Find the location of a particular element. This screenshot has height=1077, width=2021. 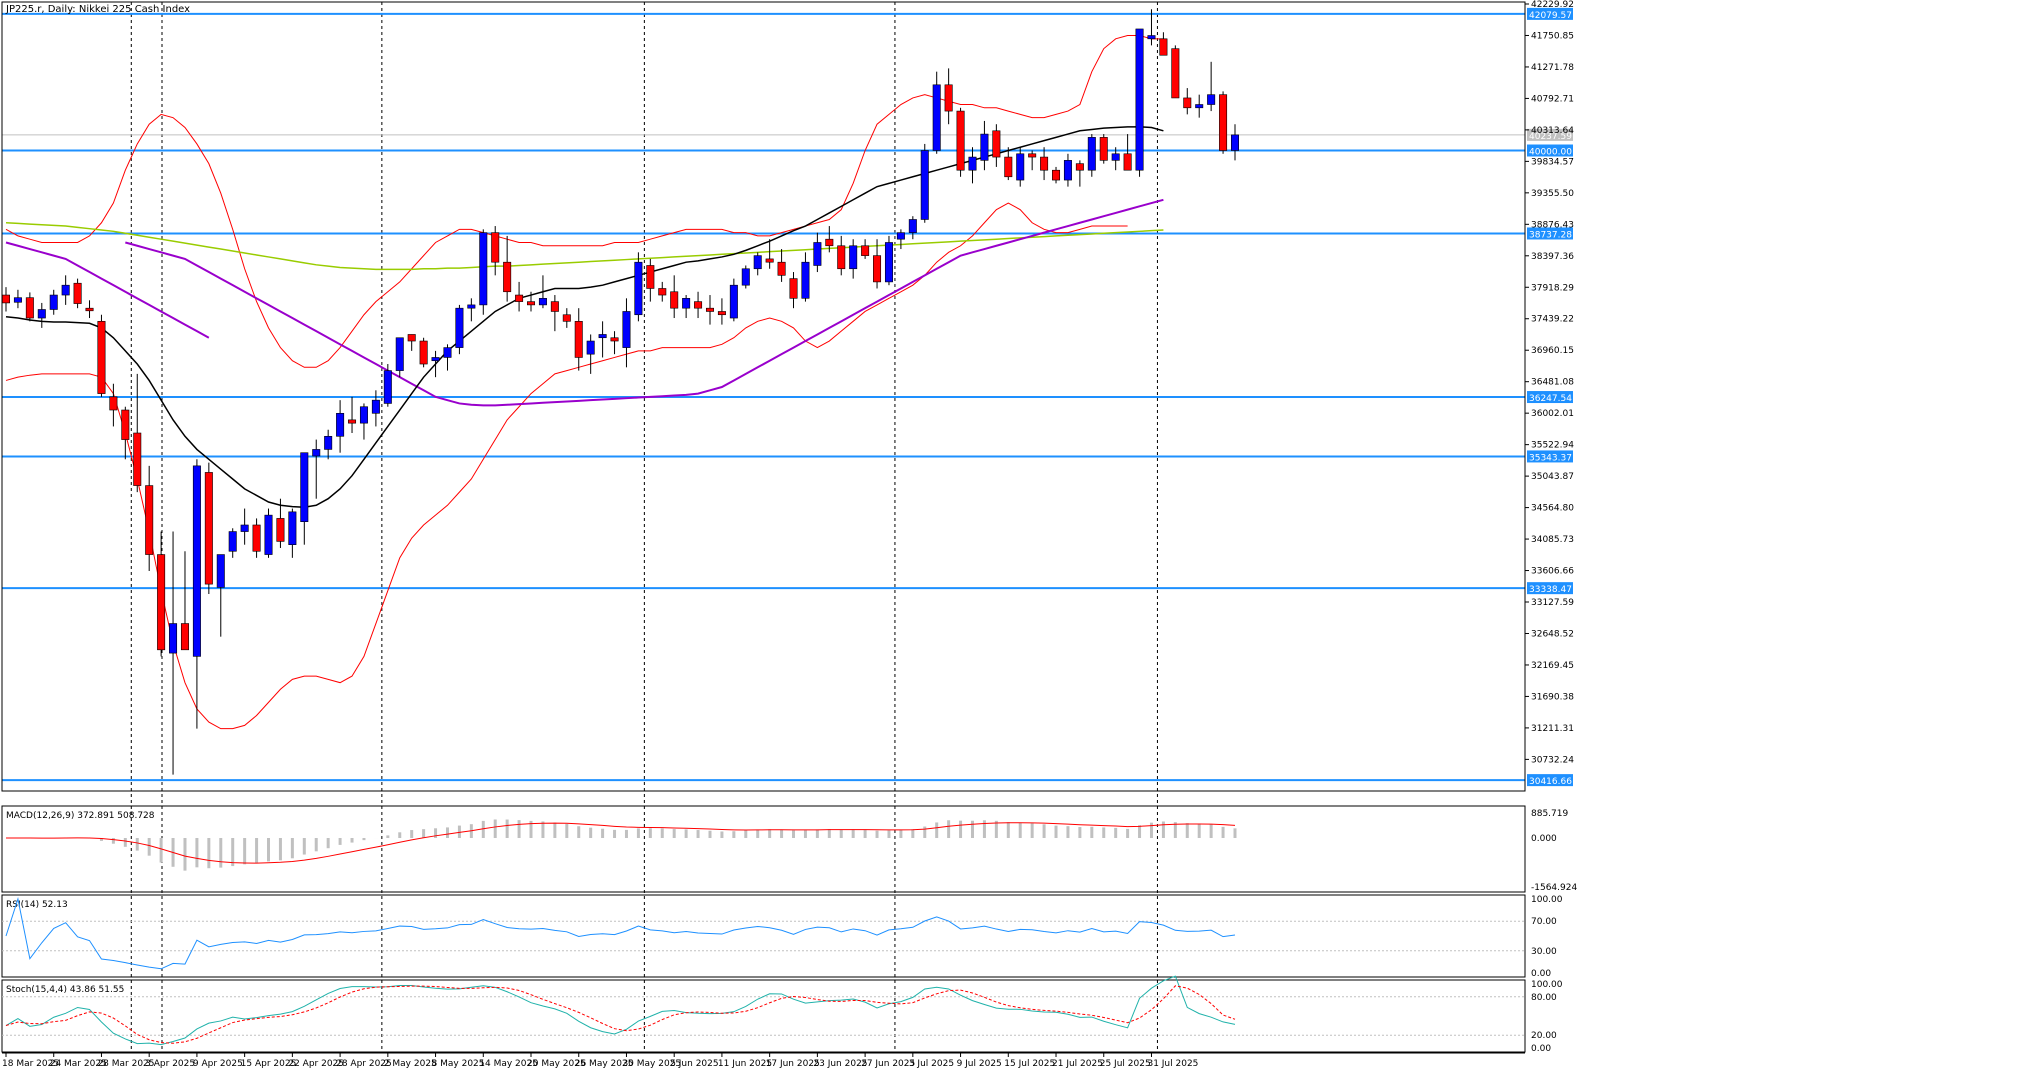

price-axis-label: 31690.38 is located at coordinates (1552, 697).